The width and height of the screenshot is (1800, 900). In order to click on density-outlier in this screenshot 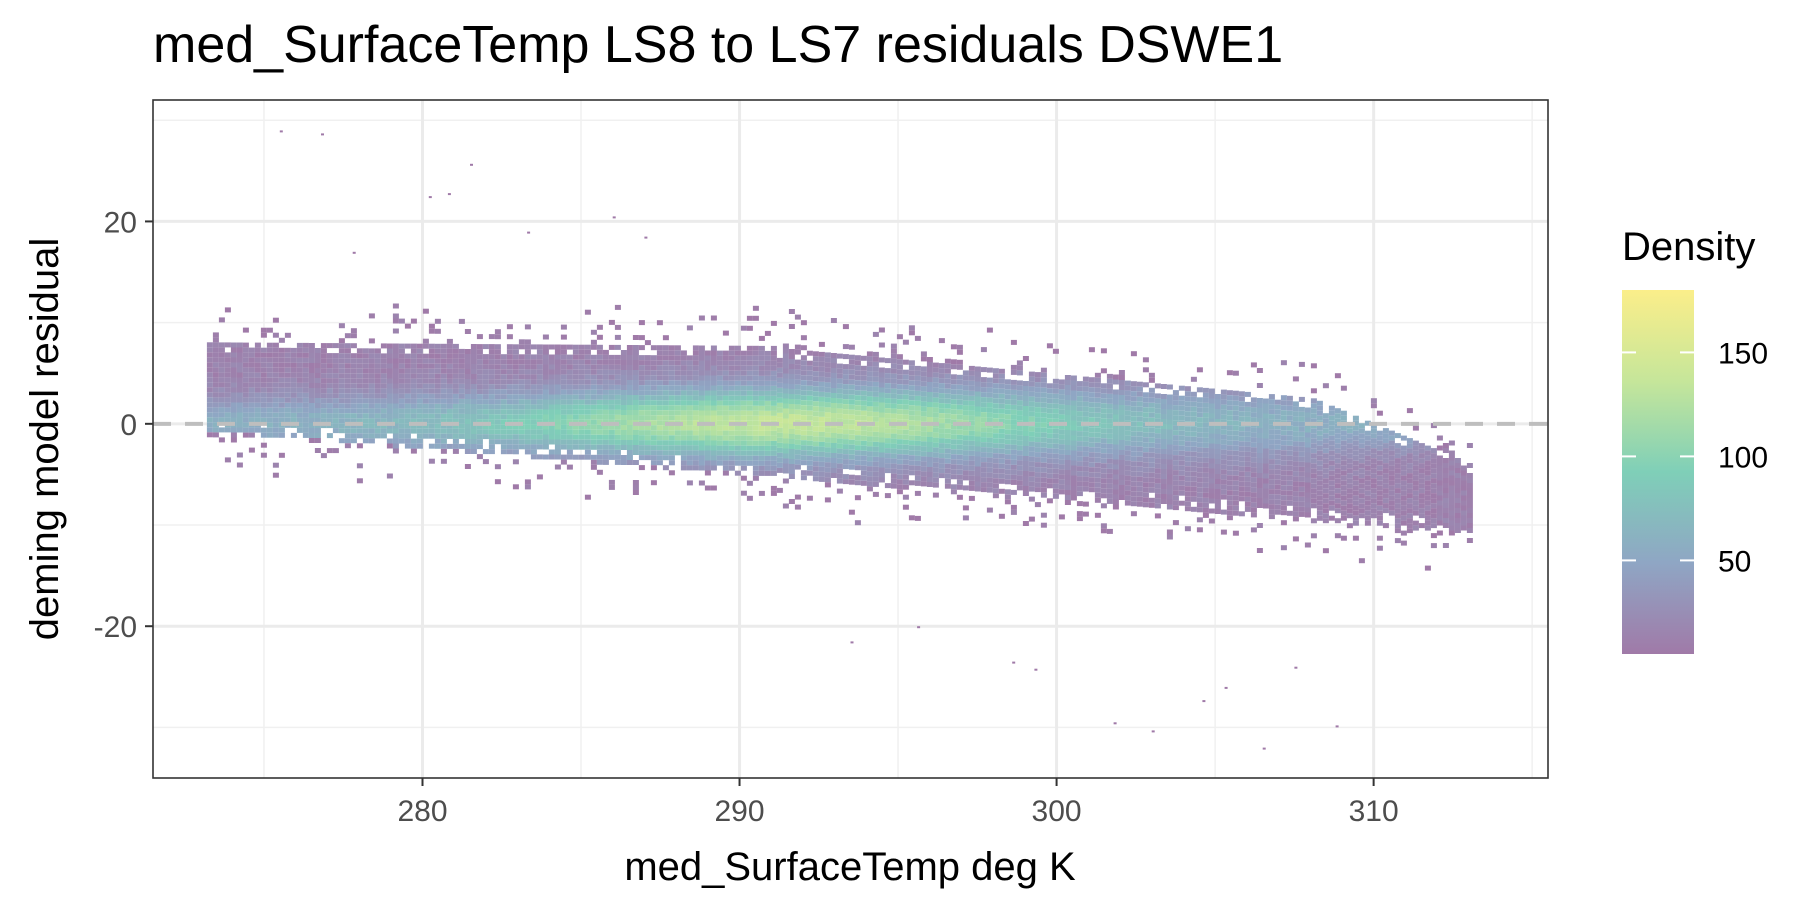, I will do `click(1014, 662)`.